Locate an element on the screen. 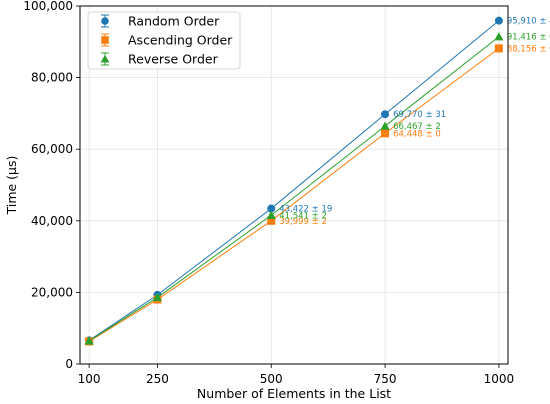  legend-box is located at coordinates (164, 40).